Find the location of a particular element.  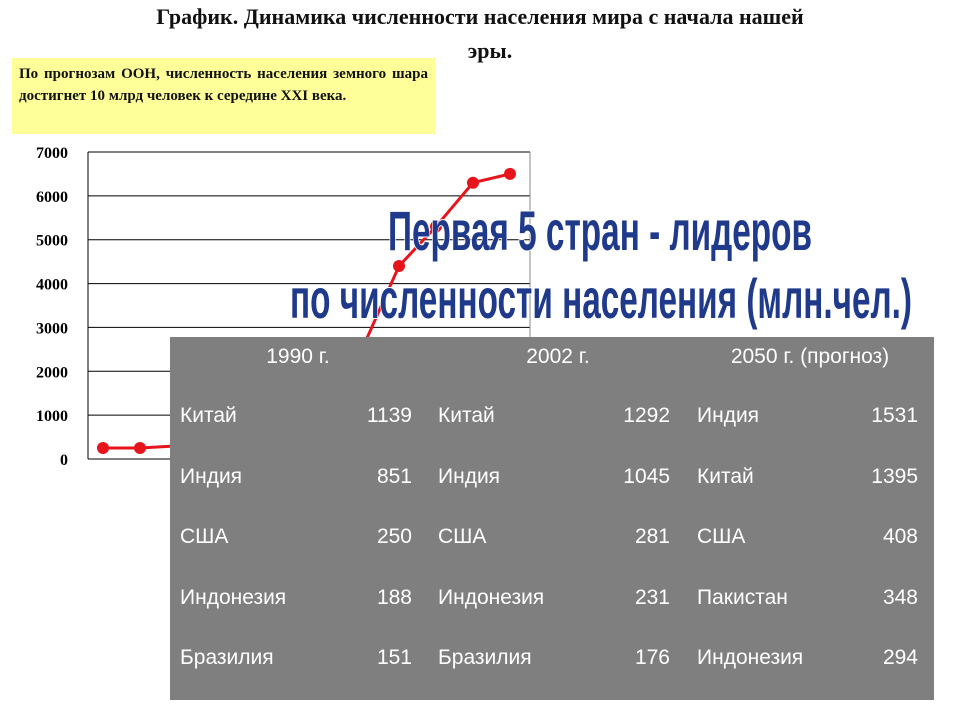

title: эры. is located at coordinates (490, 50).